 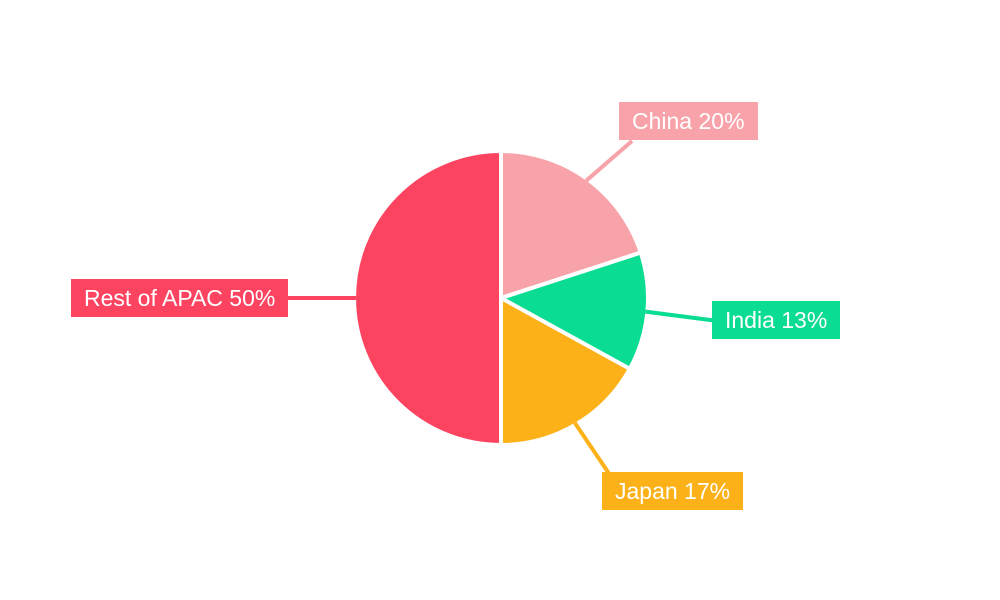 What do you see at coordinates (180, 298) in the screenshot?
I see `callout-label-rest-of-apac: Rest of APAC 50%` at bounding box center [180, 298].